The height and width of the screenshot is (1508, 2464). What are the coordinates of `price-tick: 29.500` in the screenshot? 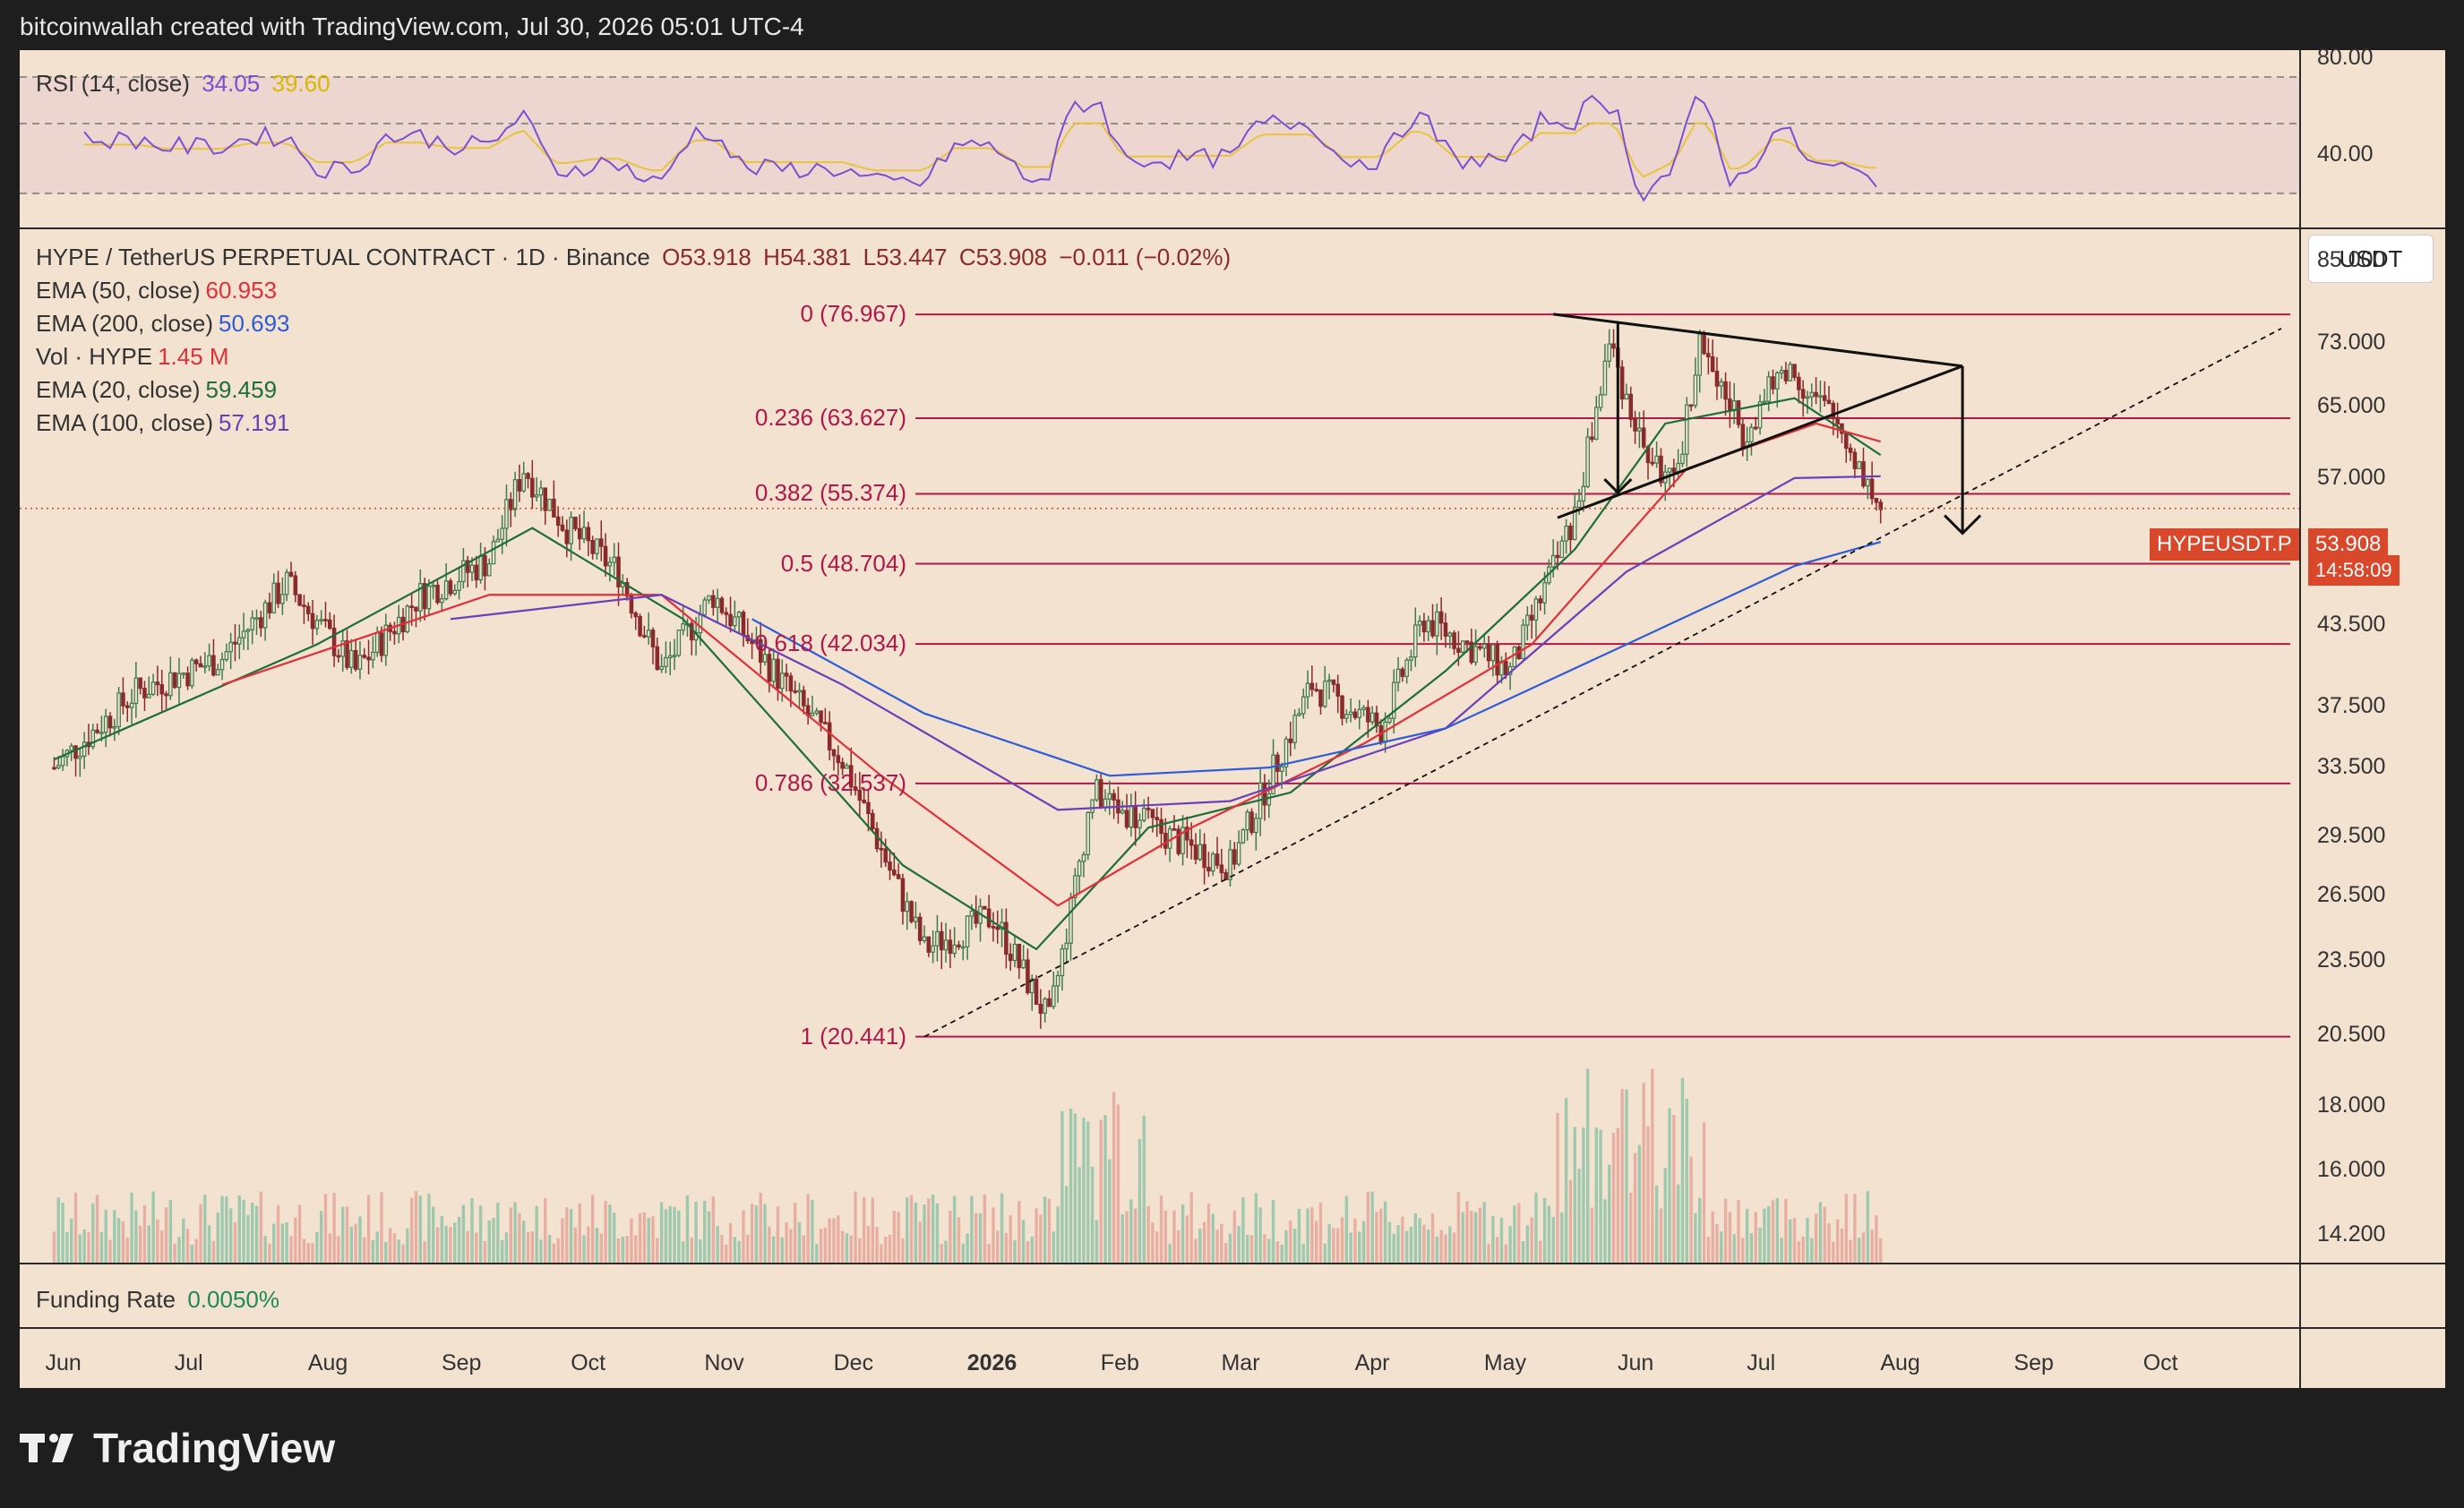 It's located at (2351, 836).